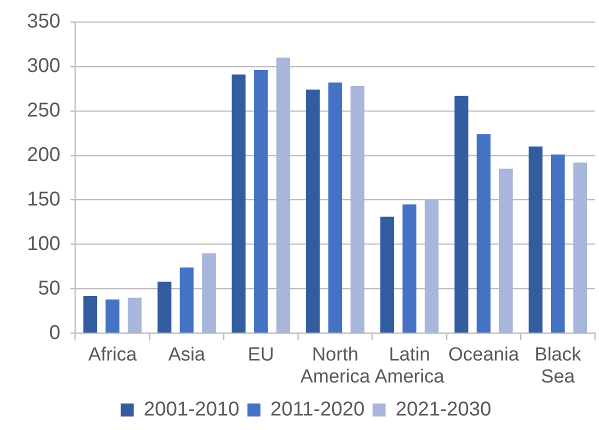 Image resolution: width=599 pixels, height=430 pixels. Describe the element at coordinates (484, 355) in the screenshot. I see `x-tick-label: Oceania` at that location.